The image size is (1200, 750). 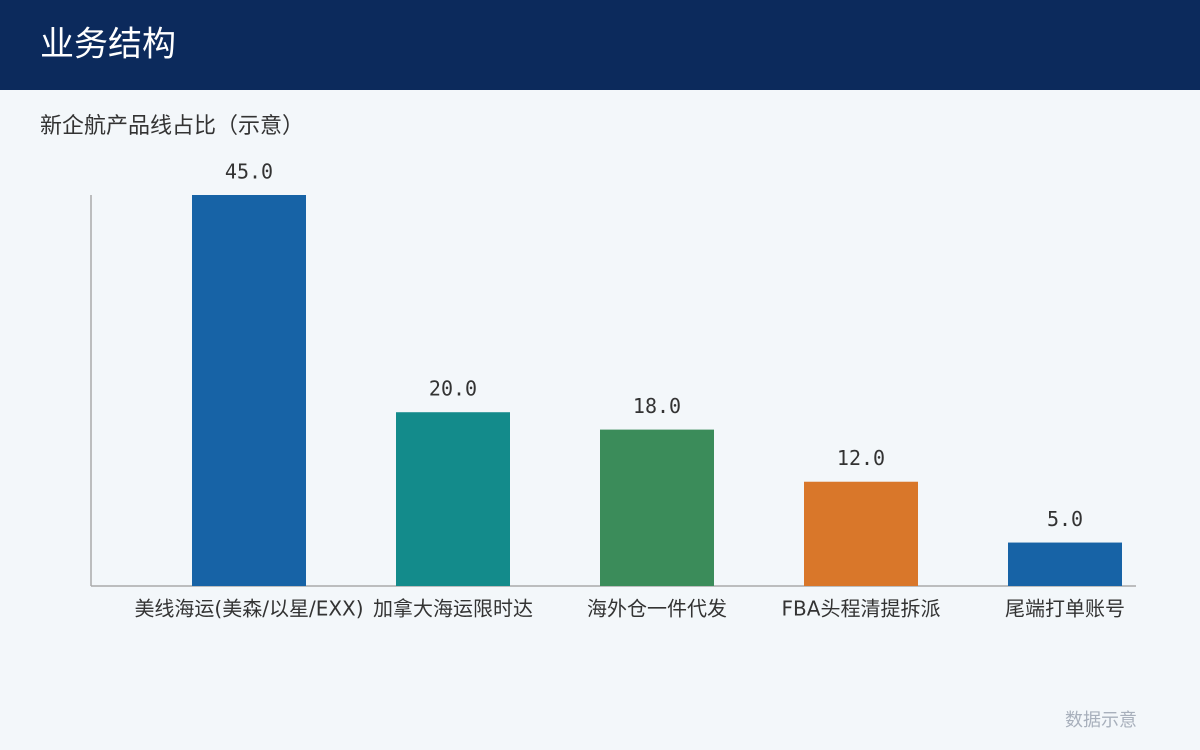 I want to click on value-label: 45.0, so click(x=249, y=172).